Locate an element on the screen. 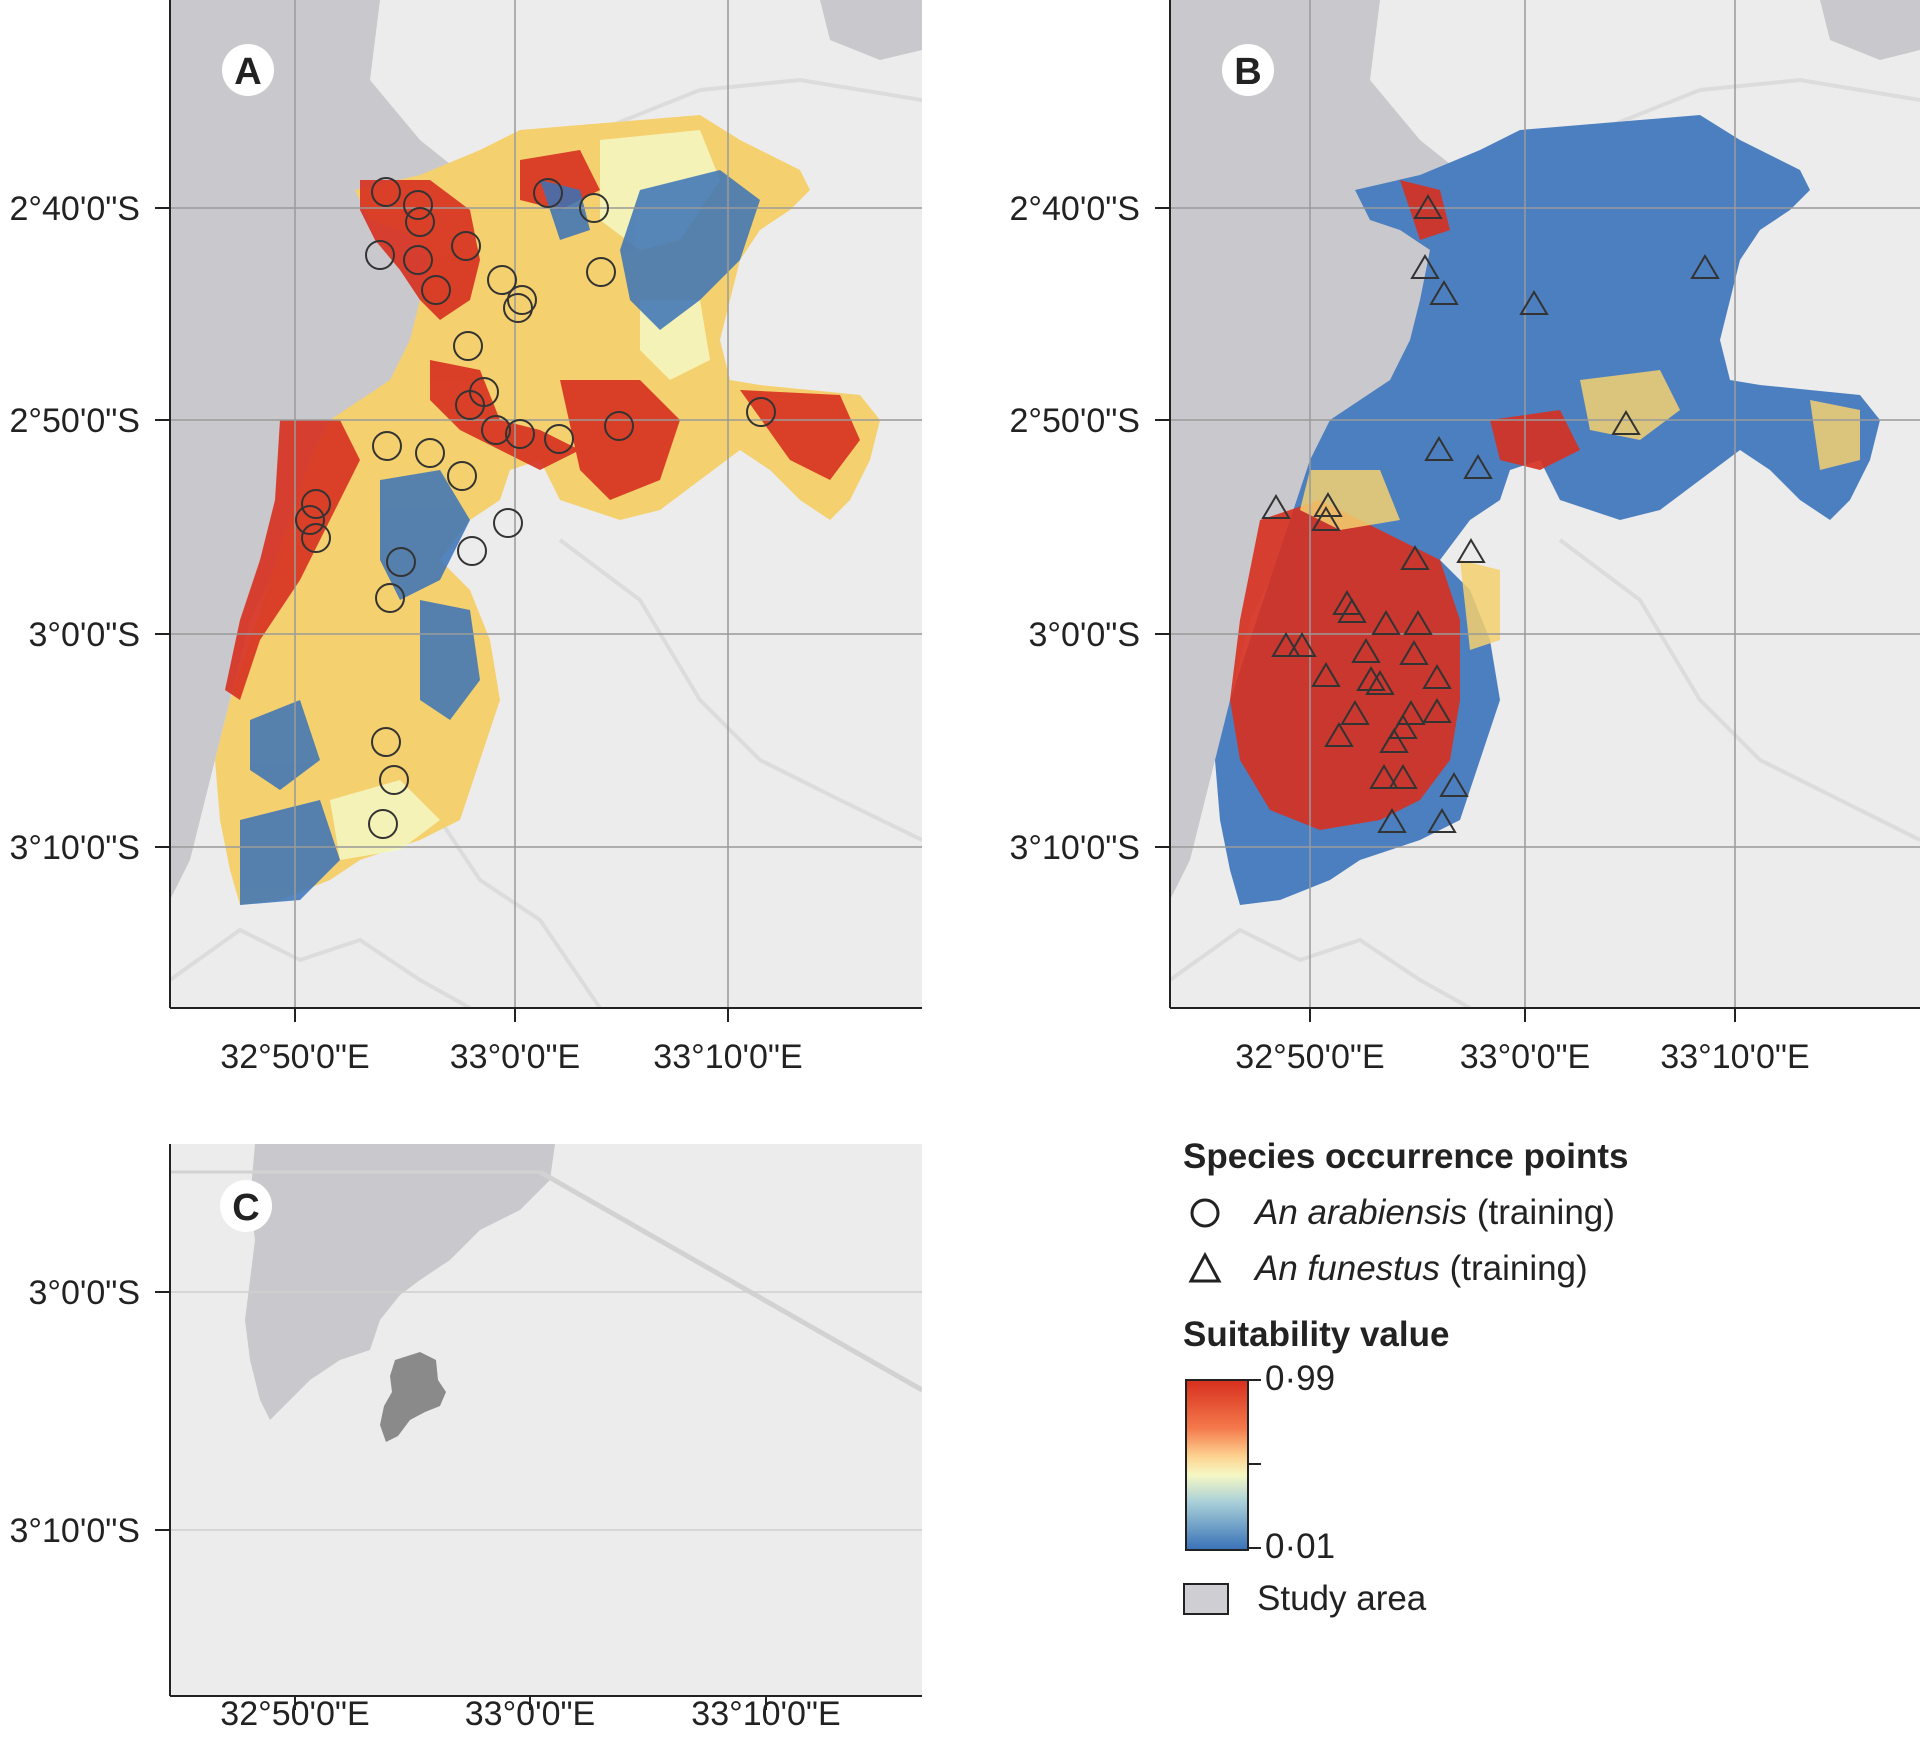  occurrence-points-b is located at coordinates (1490, 513).